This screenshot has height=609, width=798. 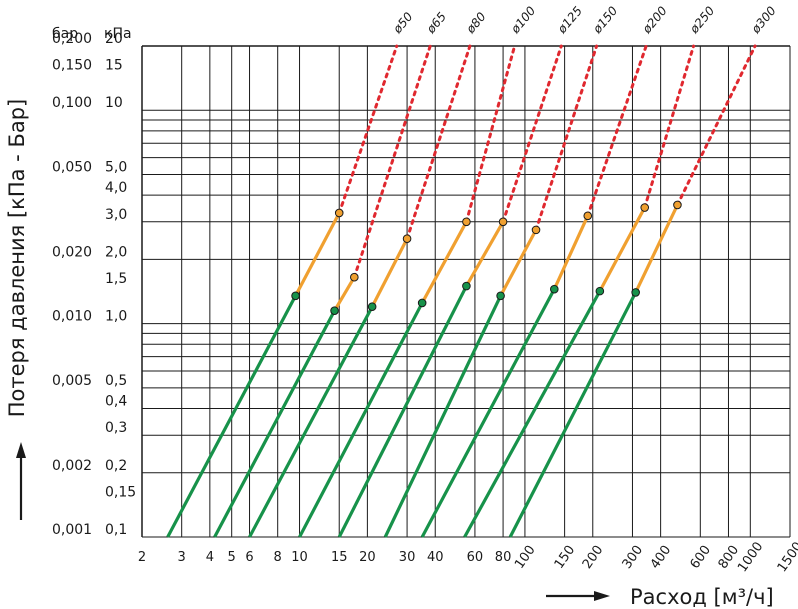 I want to click on y-tick-kpa: 1,5, so click(x=116, y=279).